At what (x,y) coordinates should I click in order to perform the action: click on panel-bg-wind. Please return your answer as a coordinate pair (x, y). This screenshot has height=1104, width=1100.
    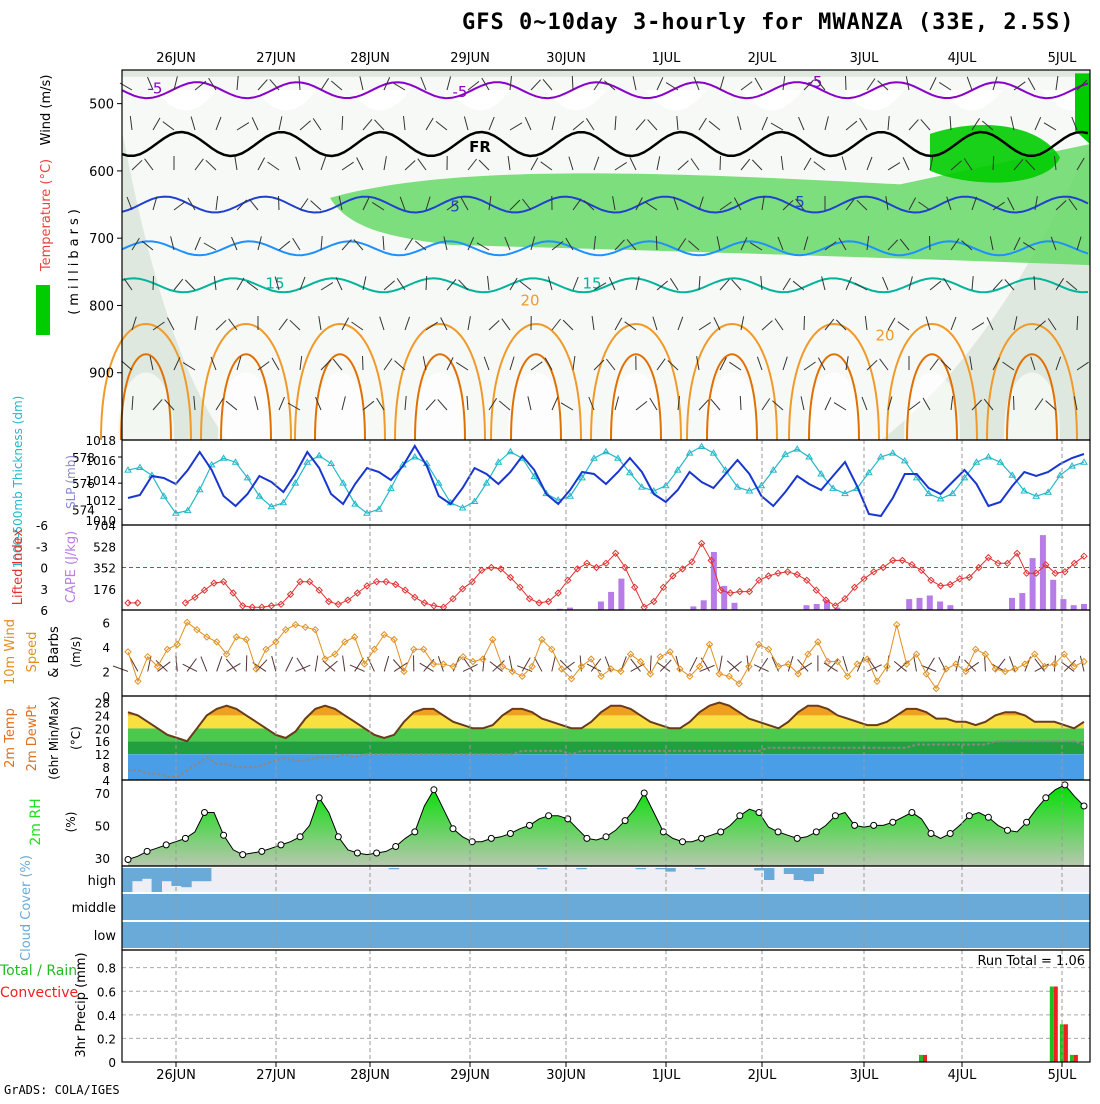
    Looking at the image, I should click on (606, 653).